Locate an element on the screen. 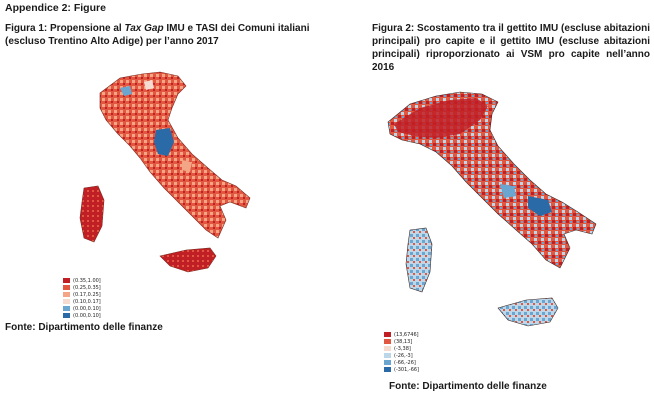 This screenshot has width=654, height=400. map-1-mainland is located at coordinates (175, 155).